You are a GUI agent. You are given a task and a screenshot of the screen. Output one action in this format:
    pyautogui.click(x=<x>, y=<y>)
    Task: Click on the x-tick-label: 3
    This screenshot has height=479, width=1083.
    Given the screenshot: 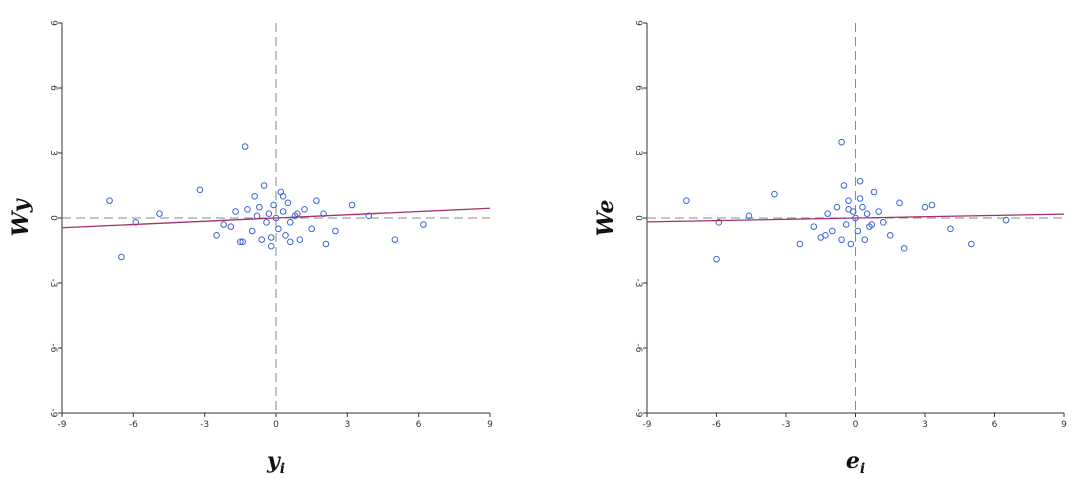 What is the action you would take?
    pyautogui.click(x=347, y=425)
    